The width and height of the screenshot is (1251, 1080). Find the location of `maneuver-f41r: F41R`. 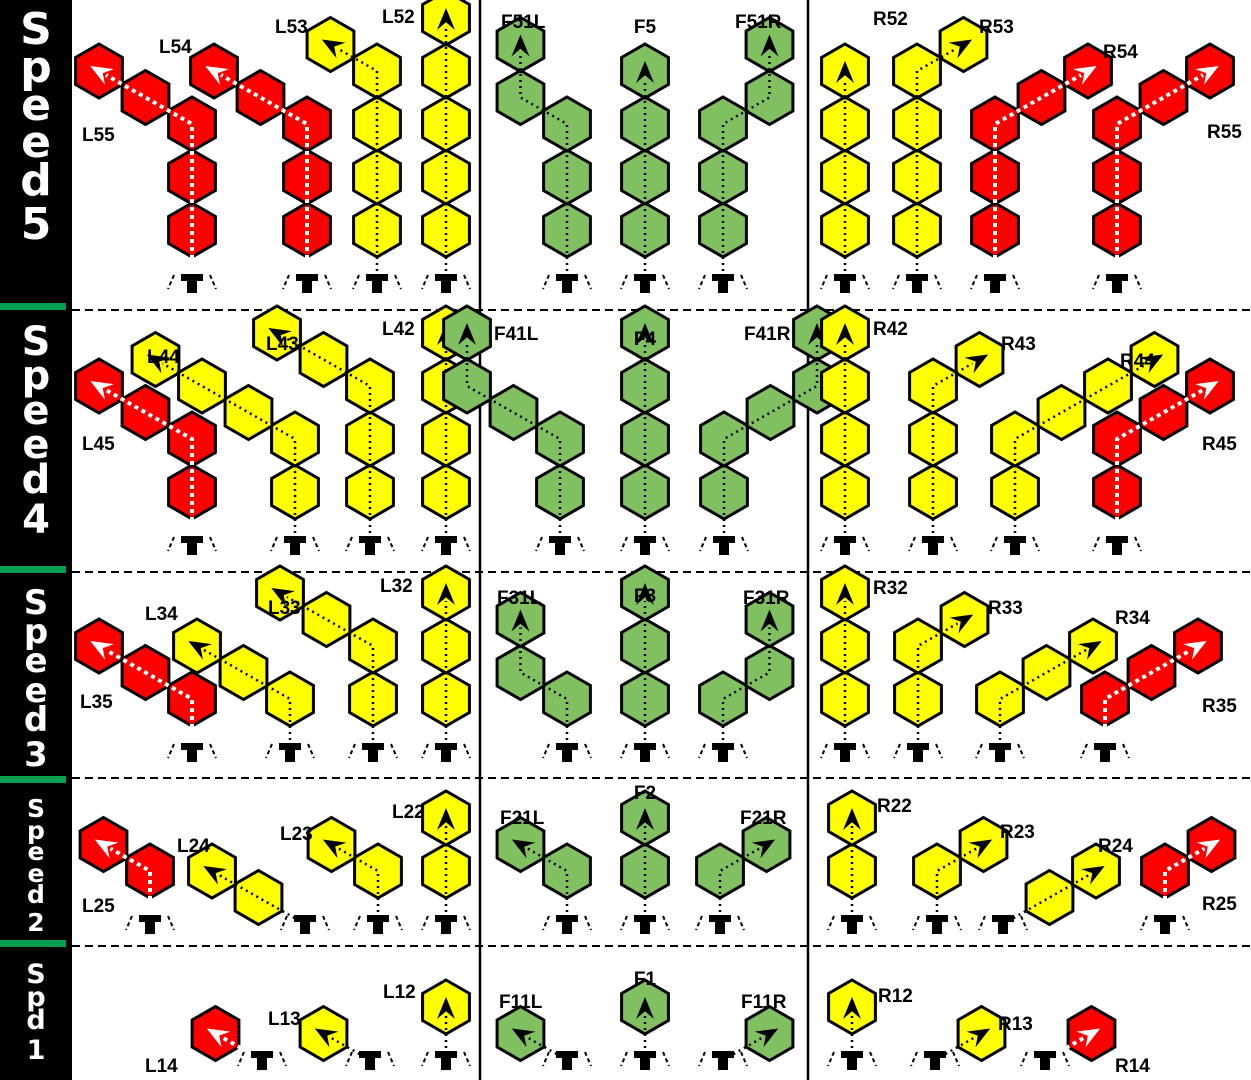

maneuver-f41r: F41R is located at coordinates (770, 429).